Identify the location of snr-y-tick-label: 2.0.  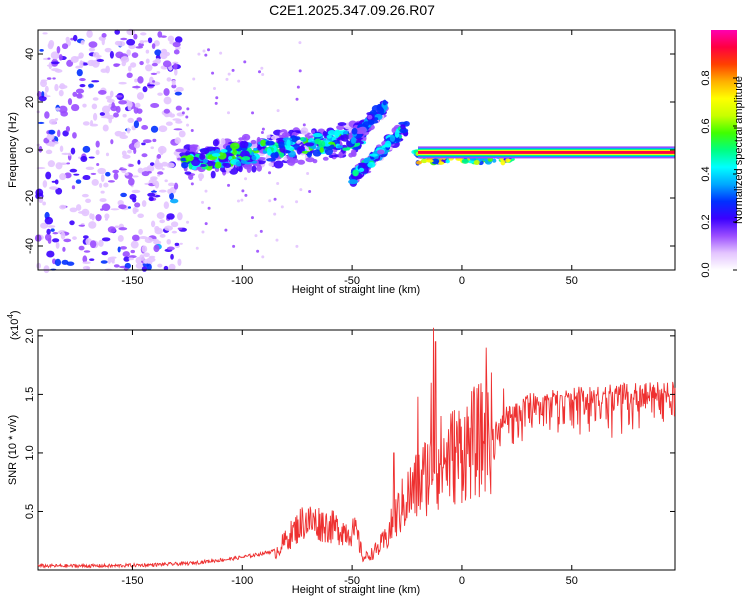
(30, 335).